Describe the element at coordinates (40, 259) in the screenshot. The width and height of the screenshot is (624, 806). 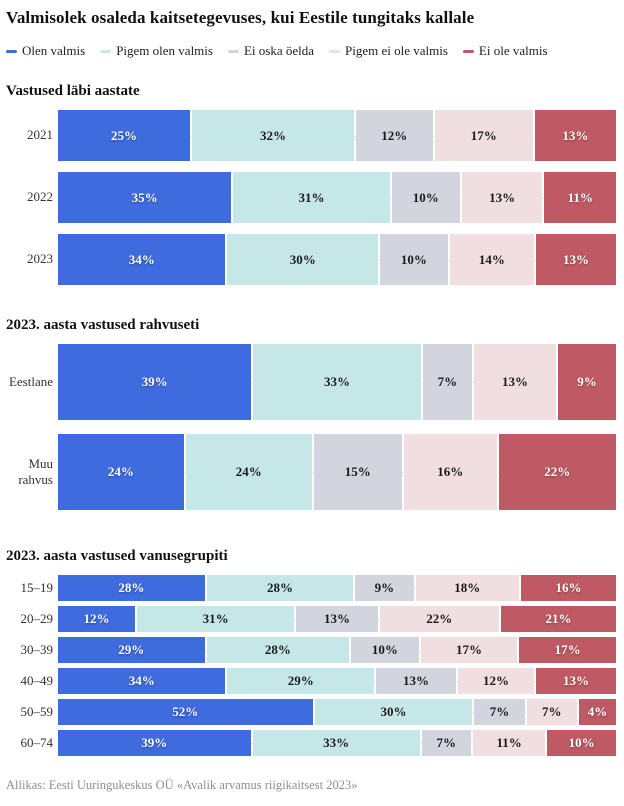
I see `row-label: 2023` at that location.